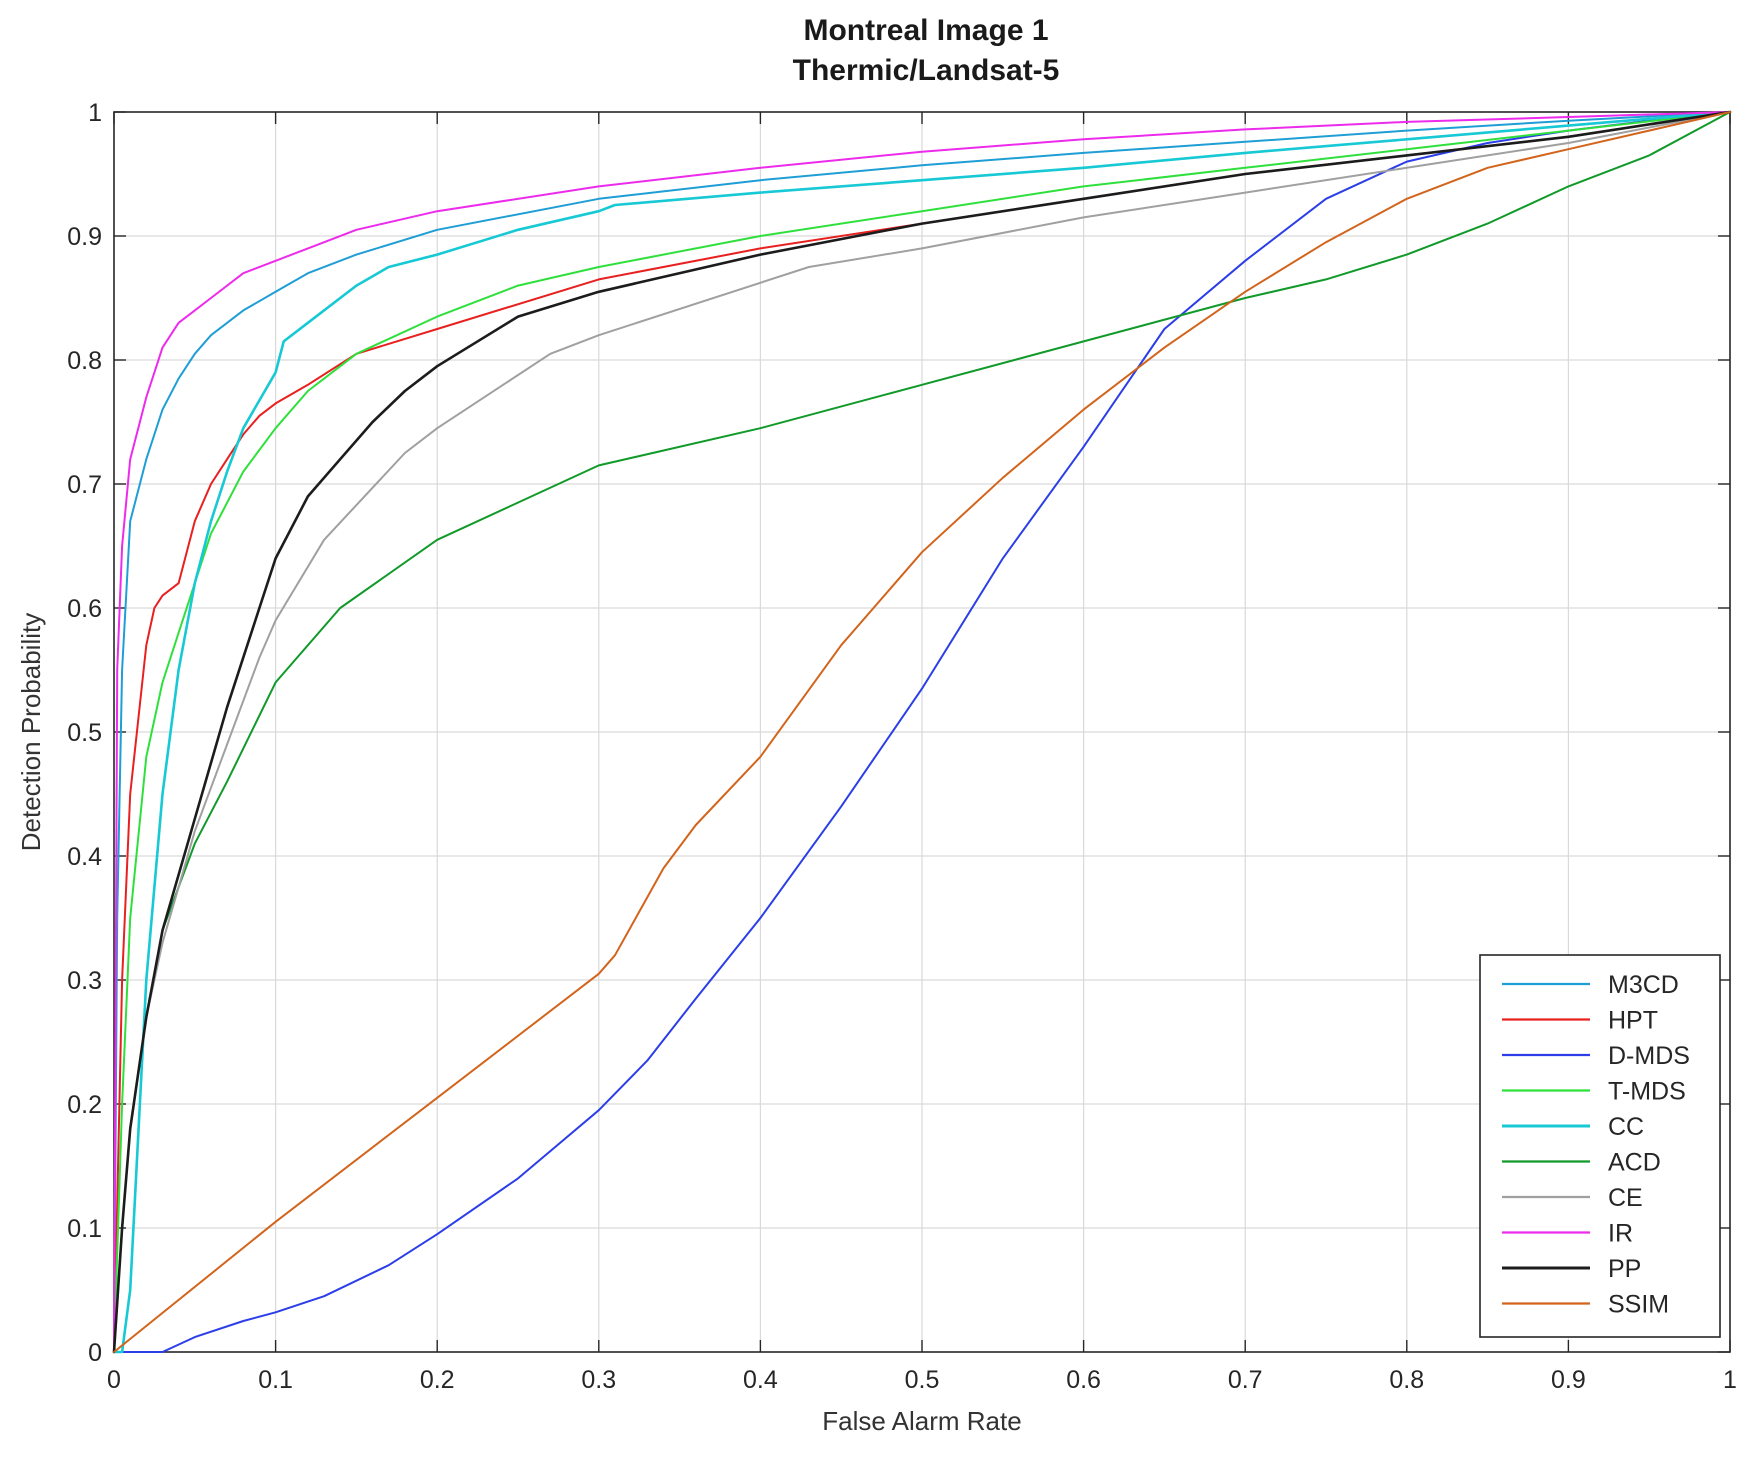 The height and width of the screenshot is (1459, 1747). What do you see at coordinates (926, 70) in the screenshot?
I see `chart-subtitle: Thermic/Landsat-5` at bounding box center [926, 70].